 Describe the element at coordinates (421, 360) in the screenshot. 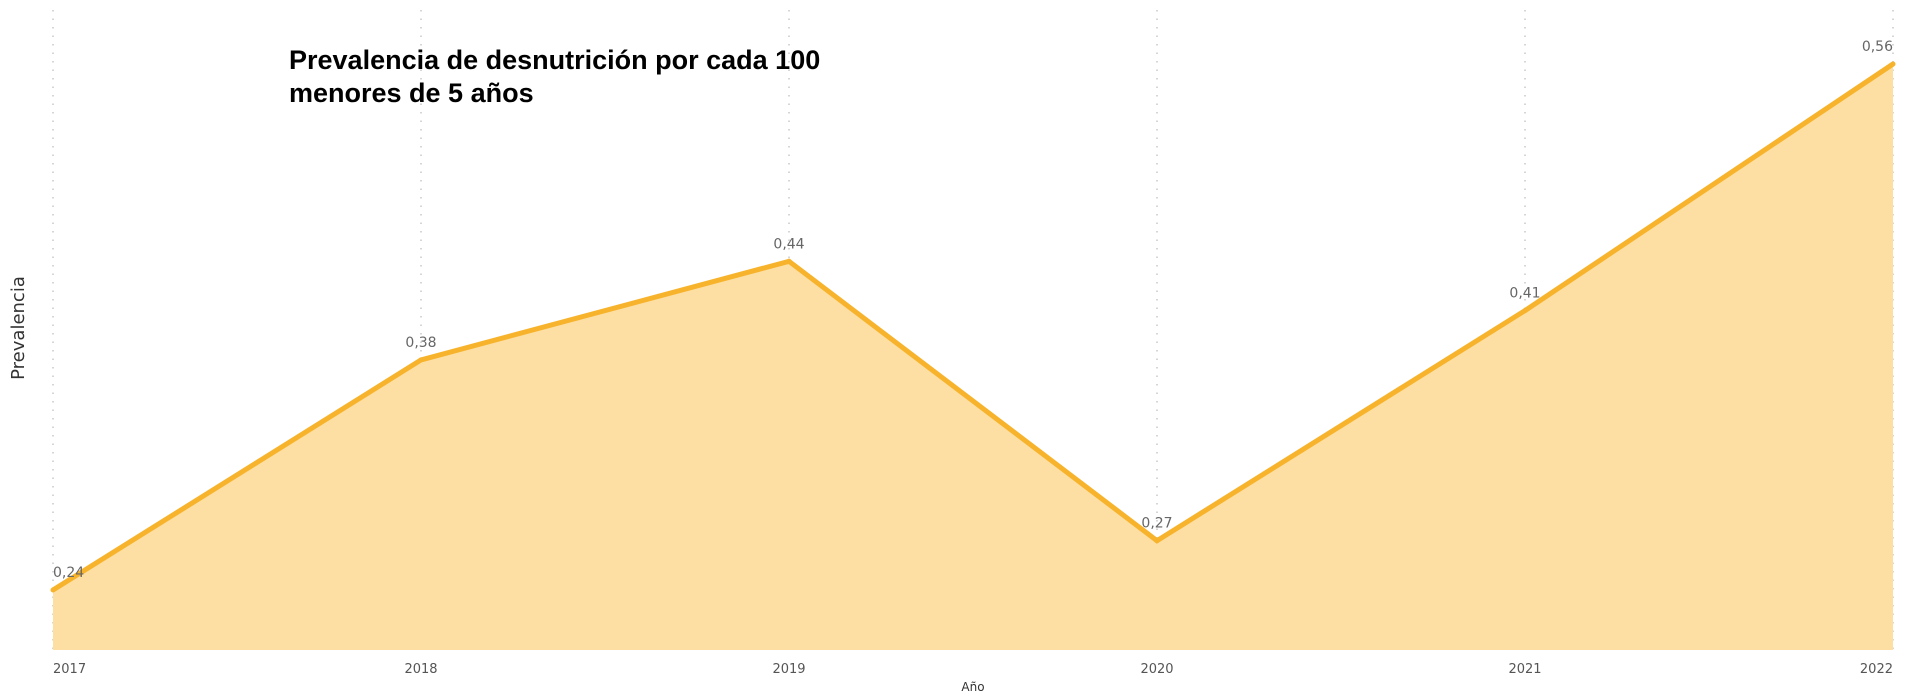

I see `data-point-2018` at that location.